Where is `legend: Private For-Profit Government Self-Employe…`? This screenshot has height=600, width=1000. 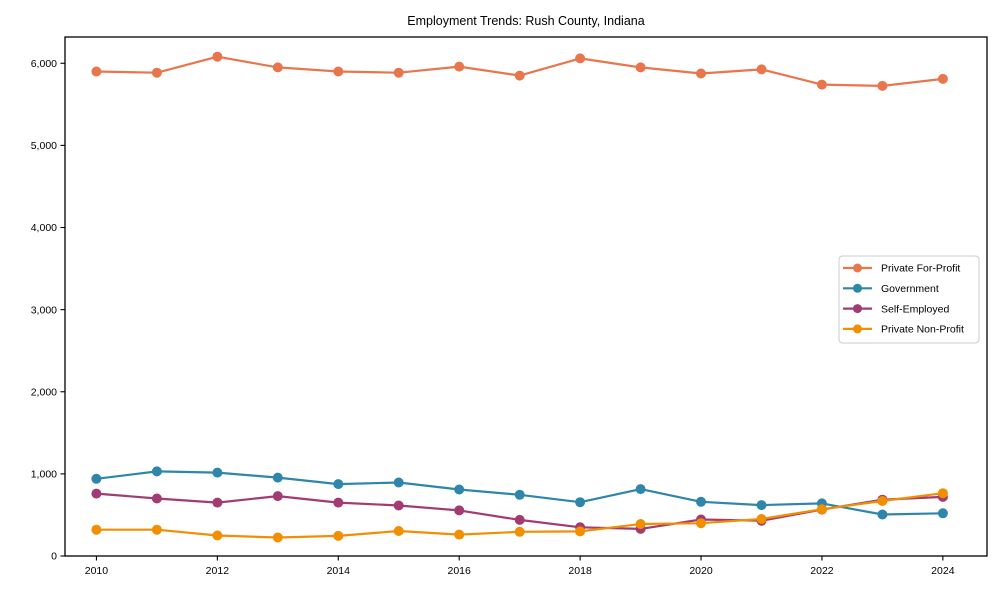
legend: Private For-Profit Government Self-Employe… is located at coordinates (909, 299).